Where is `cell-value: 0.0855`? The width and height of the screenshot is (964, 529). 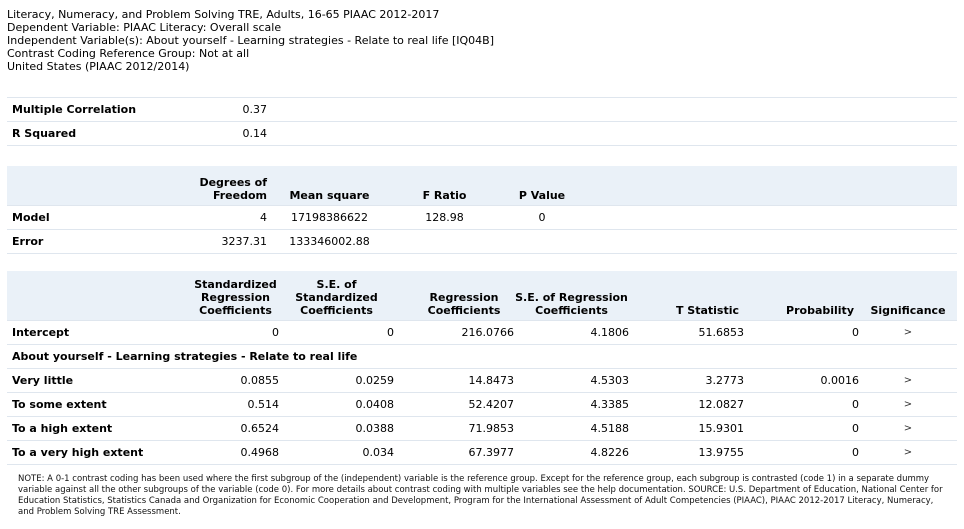
cell-value: 0.0855 is located at coordinates (235, 380).